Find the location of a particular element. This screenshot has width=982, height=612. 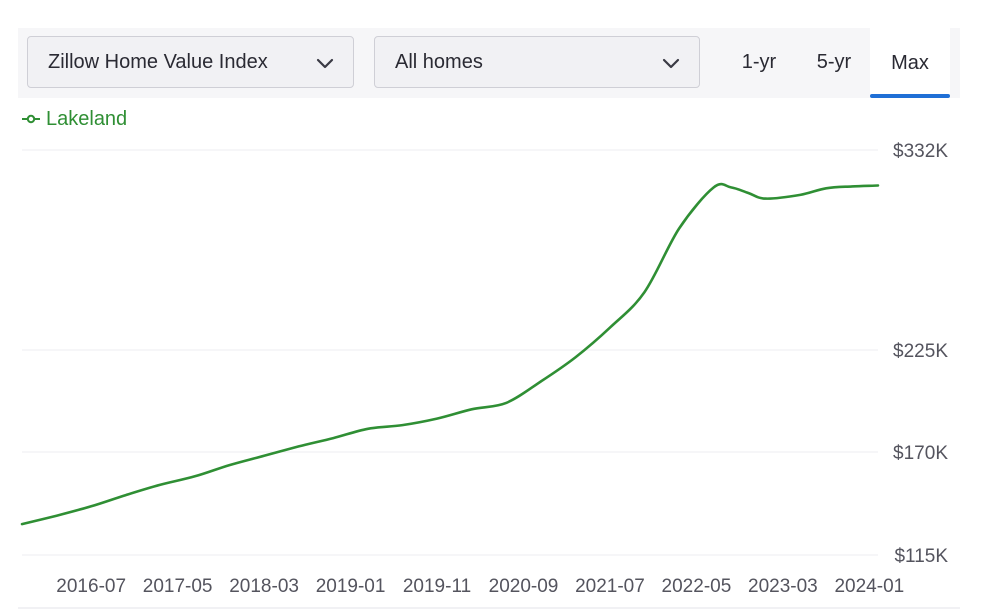

x-tick-label: 2021-07 is located at coordinates (610, 586).